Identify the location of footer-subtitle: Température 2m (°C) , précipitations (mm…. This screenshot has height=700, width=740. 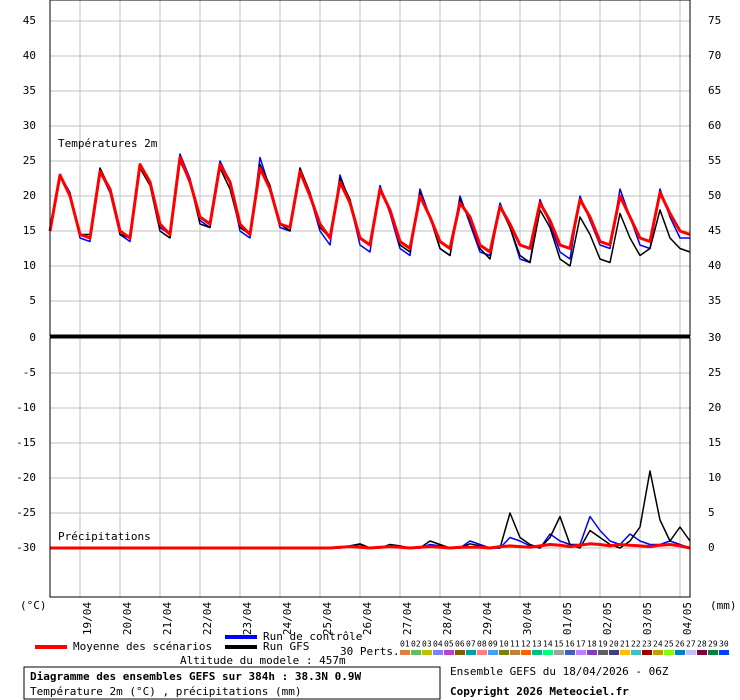
(166, 691).